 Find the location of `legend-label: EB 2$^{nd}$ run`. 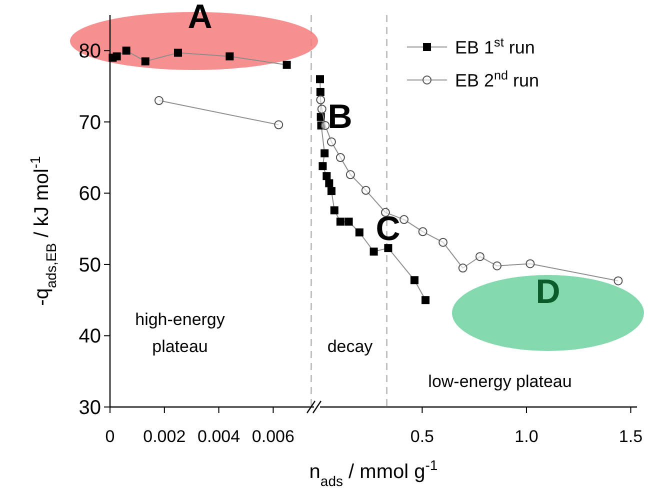

legend-label: EB 2$^{nd}$ run is located at coordinates (497, 79).